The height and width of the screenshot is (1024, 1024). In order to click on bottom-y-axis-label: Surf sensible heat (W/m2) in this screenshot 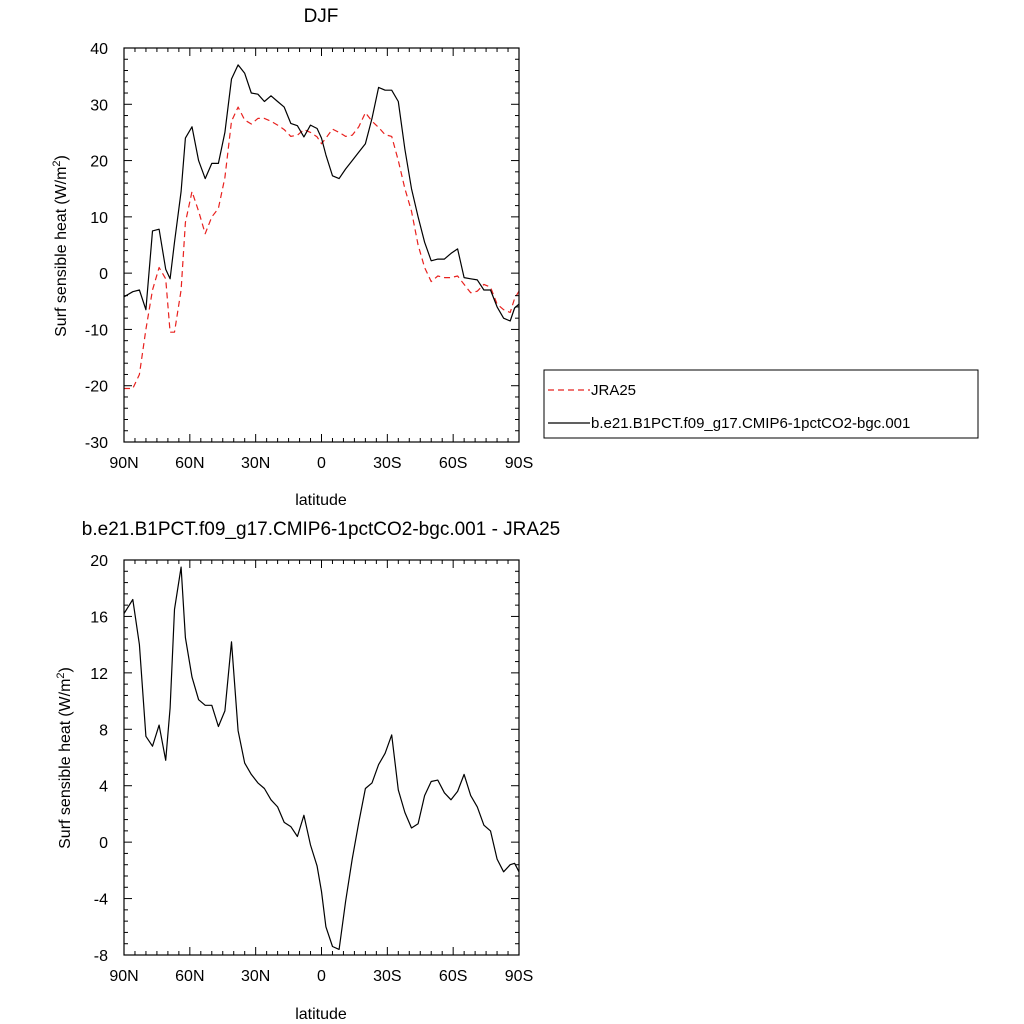, I will do `click(64, 758)`.